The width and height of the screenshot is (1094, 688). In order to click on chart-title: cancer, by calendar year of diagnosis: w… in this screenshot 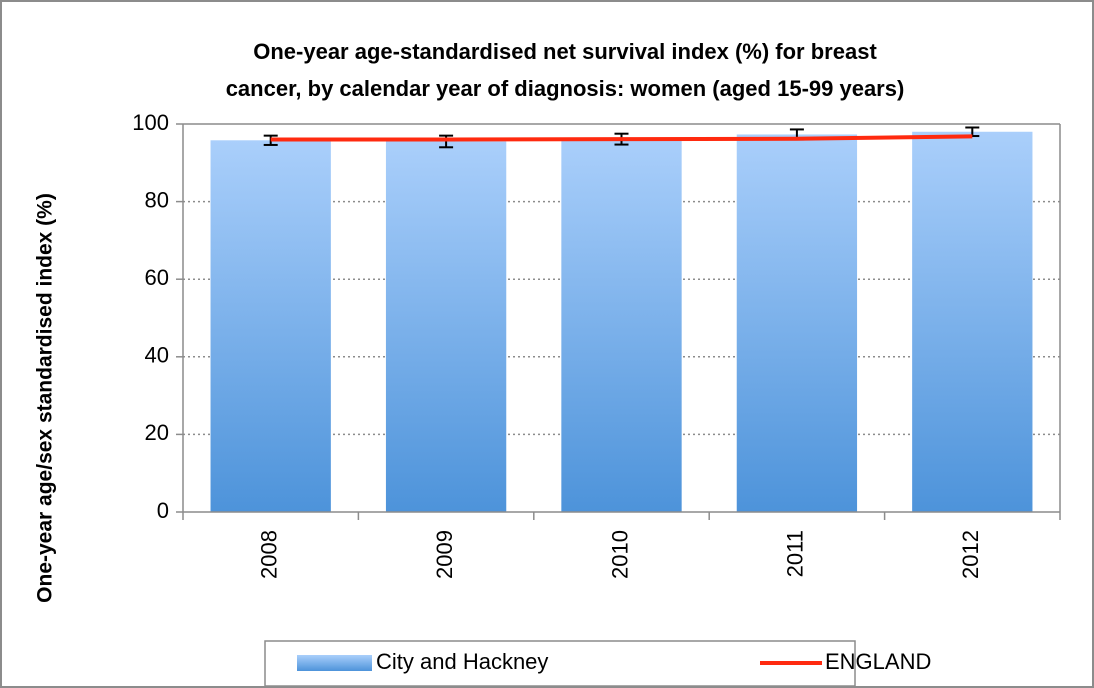, I will do `click(565, 88)`.